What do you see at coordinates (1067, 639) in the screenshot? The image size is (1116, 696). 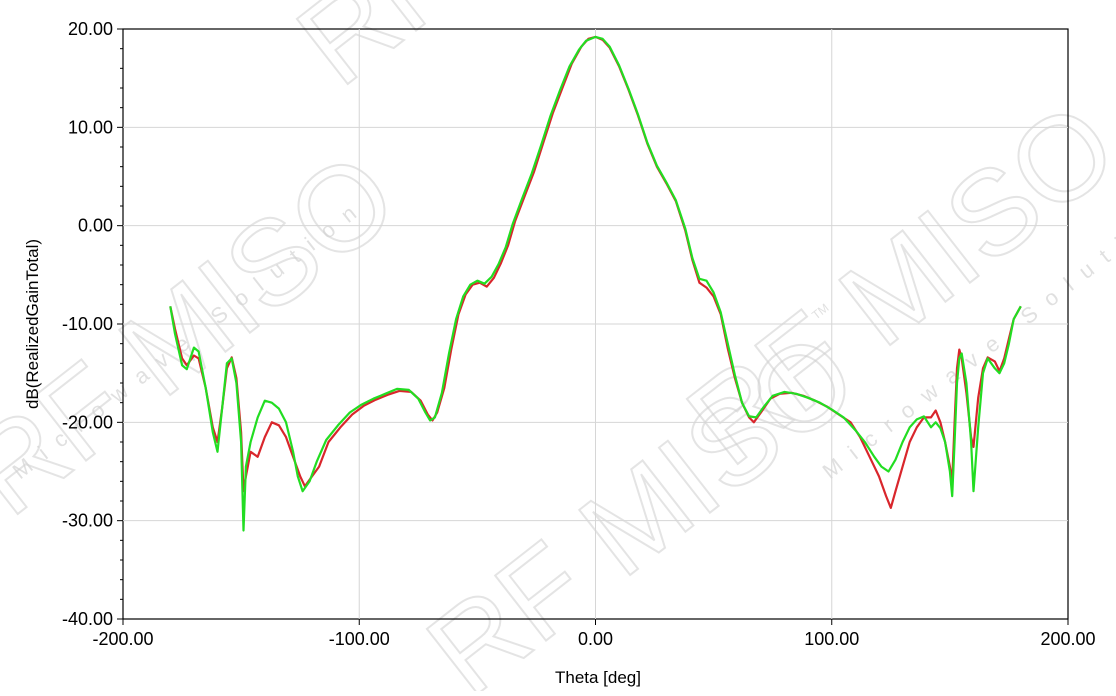 I see `x-tick-label: 200.00` at bounding box center [1067, 639].